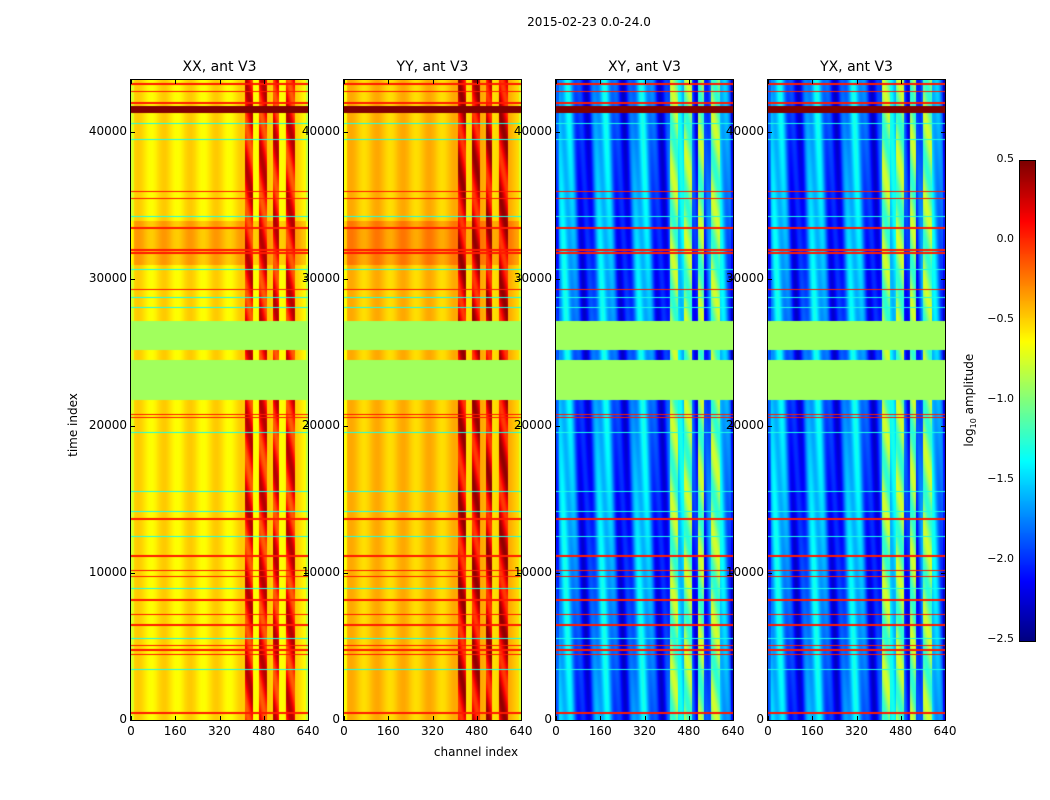  What do you see at coordinates (1000, 398) in the screenshot?
I see `colorbar-tick-label: −1.0` at bounding box center [1000, 398].